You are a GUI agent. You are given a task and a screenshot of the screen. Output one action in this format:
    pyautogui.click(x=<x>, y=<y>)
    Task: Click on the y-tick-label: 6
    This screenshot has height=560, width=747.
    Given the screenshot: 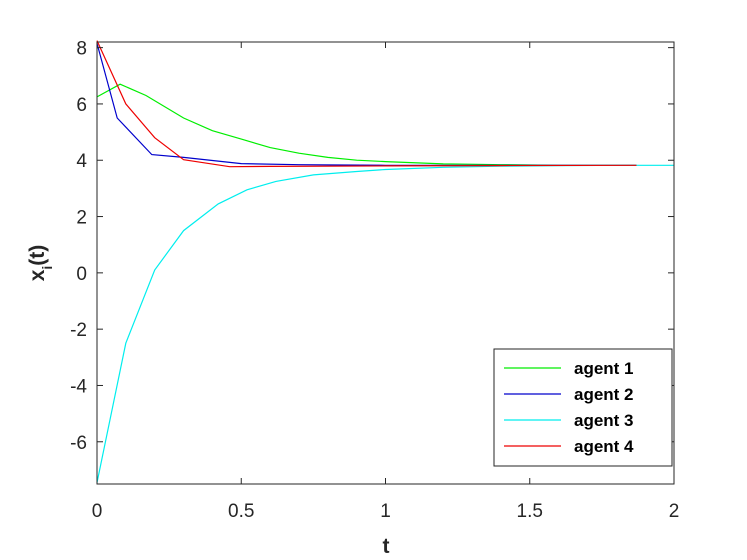 What is the action you would take?
    pyautogui.click(x=81, y=105)
    